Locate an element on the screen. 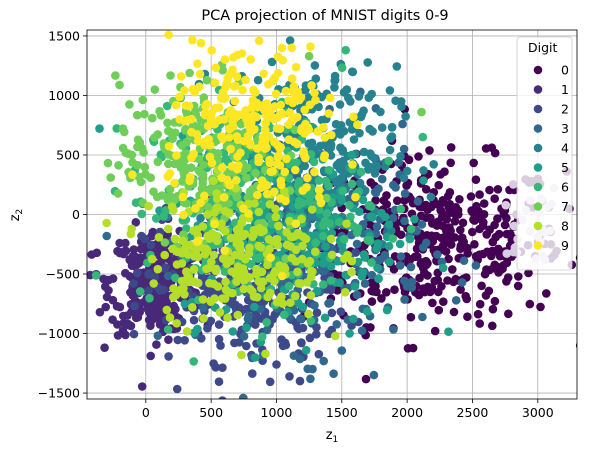 Image resolution: width=592 pixels, height=453 pixels. legend-marker is located at coordinates (538, 206).